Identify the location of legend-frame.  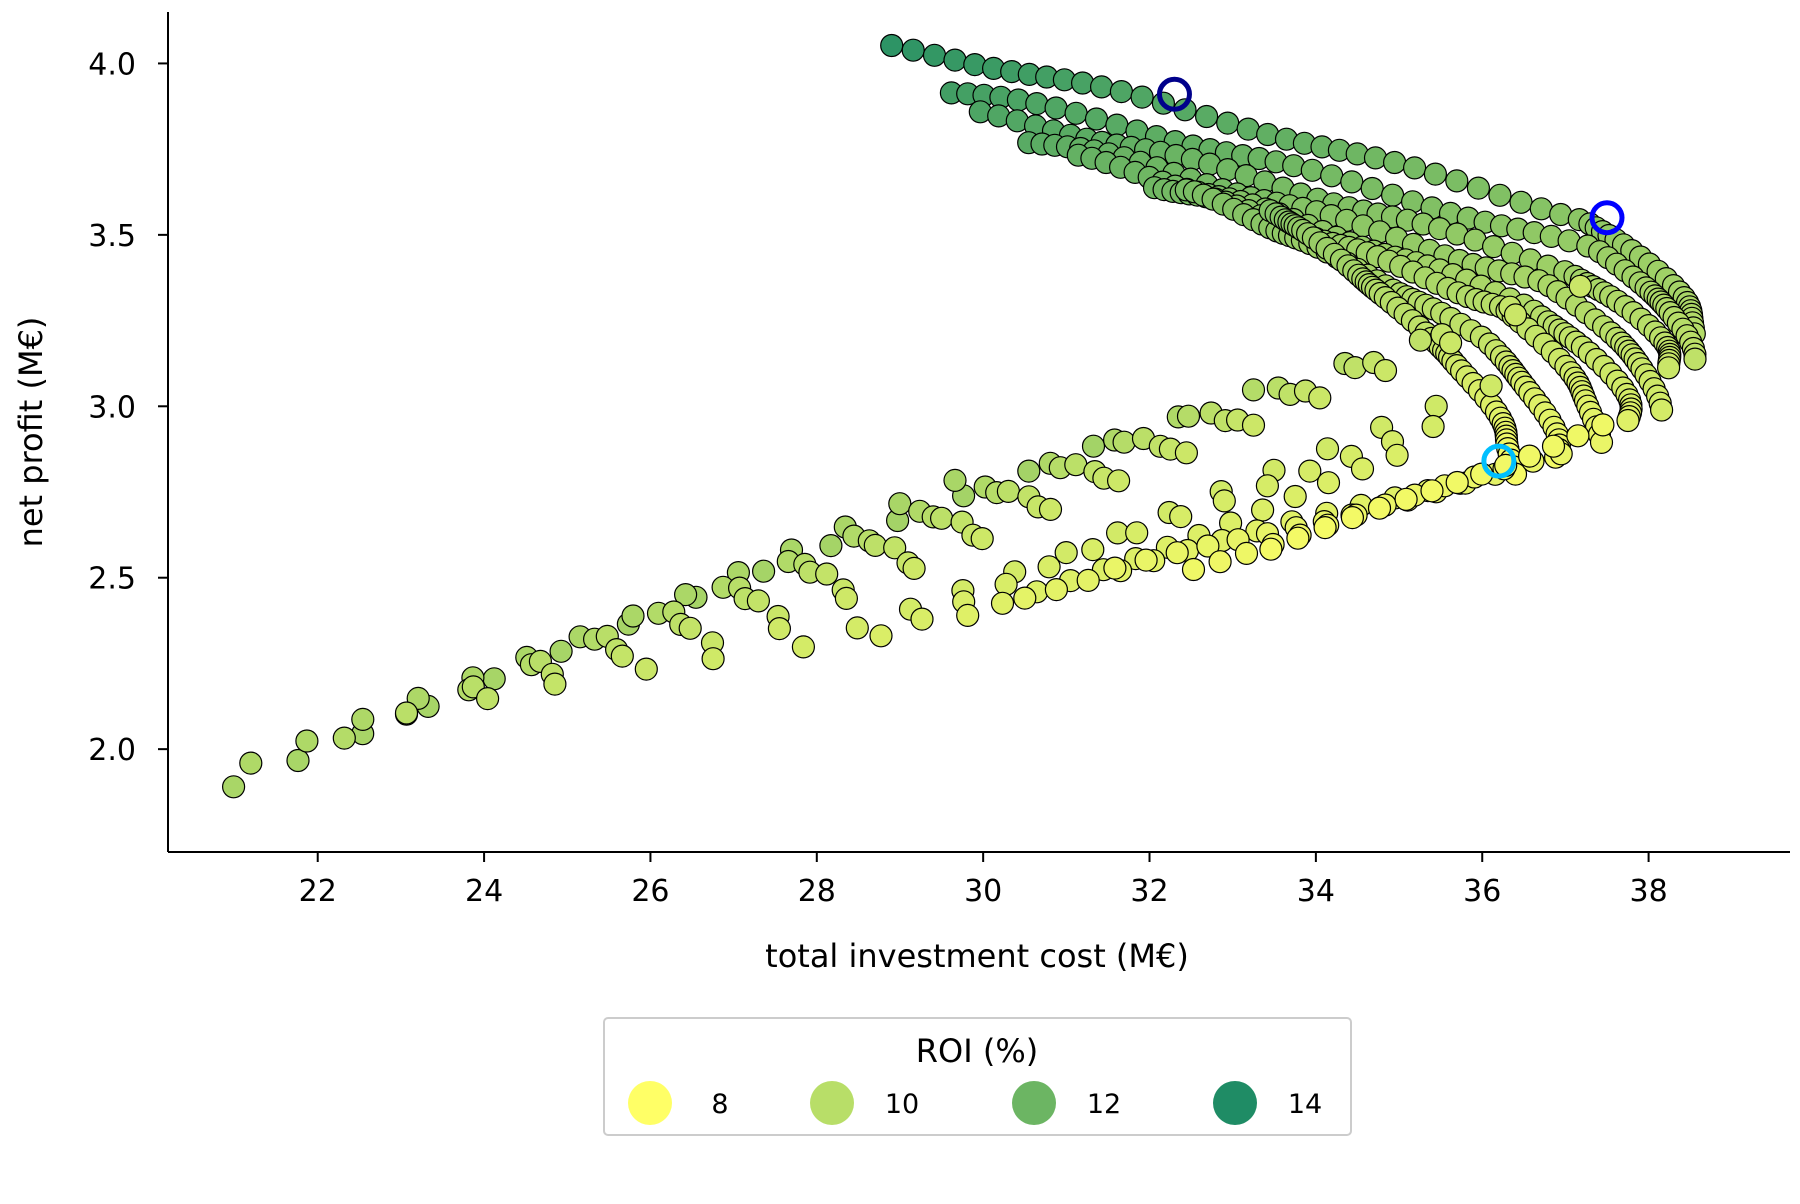
(977, 1076).